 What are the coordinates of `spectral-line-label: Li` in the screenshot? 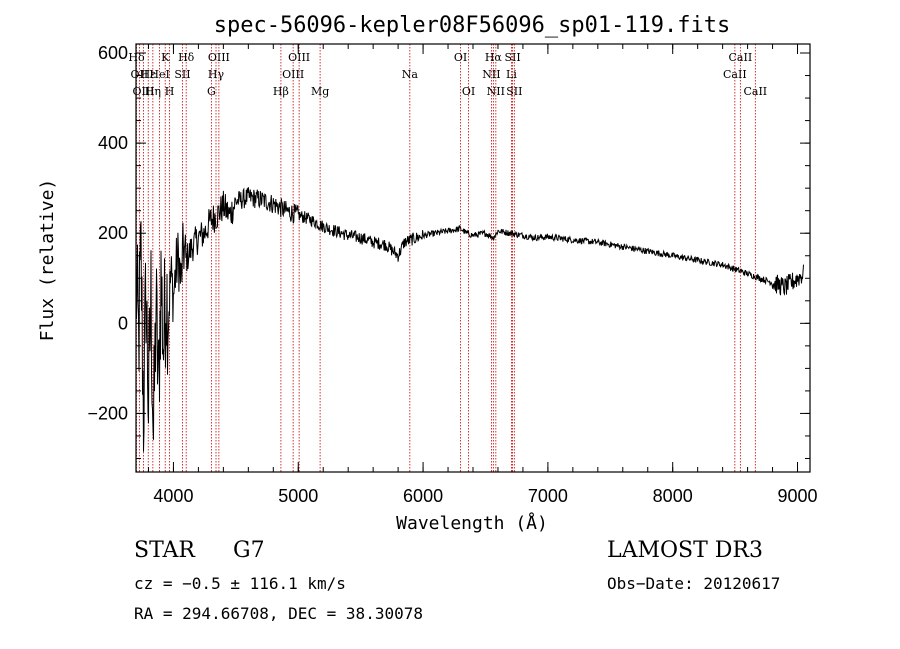 It's located at (511, 74).